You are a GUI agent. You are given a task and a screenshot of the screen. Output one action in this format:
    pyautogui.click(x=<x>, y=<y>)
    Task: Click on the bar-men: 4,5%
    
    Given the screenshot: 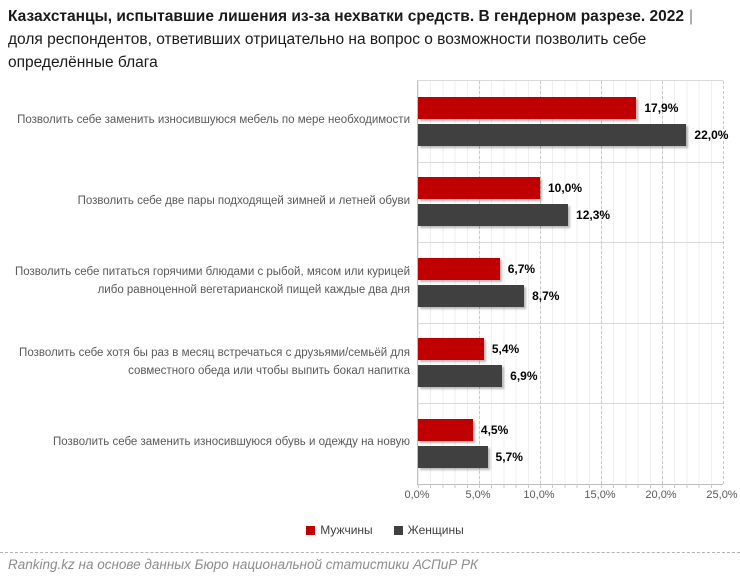 What is the action you would take?
    pyautogui.click(x=463, y=429)
    